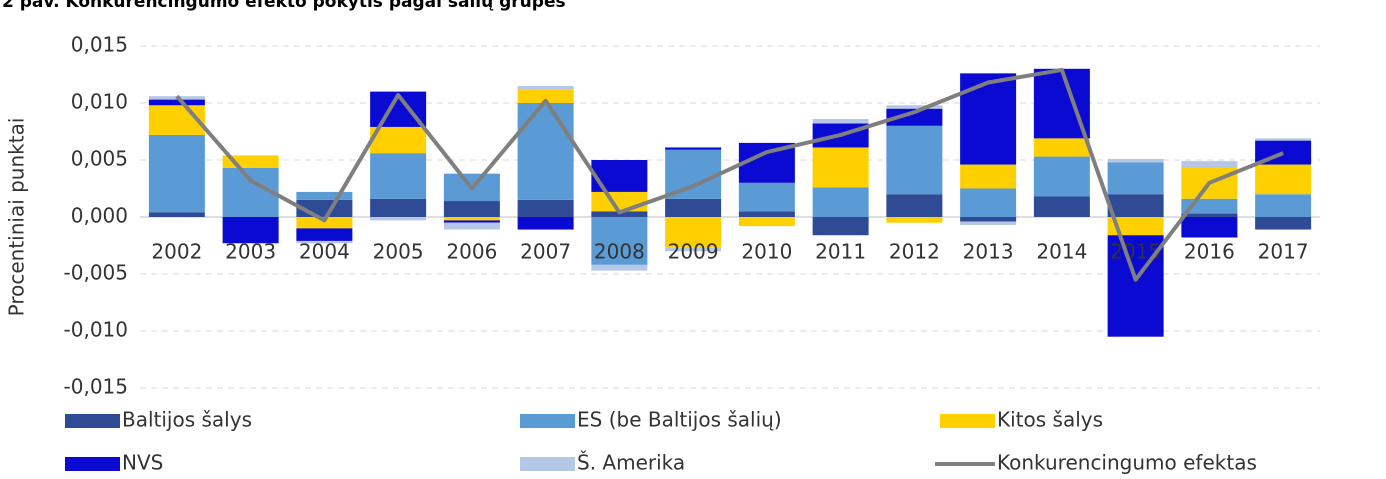 This screenshot has height=479, width=1386. What do you see at coordinates (840, 252) in the screenshot?
I see `x-tick-label: 2011` at bounding box center [840, 252].